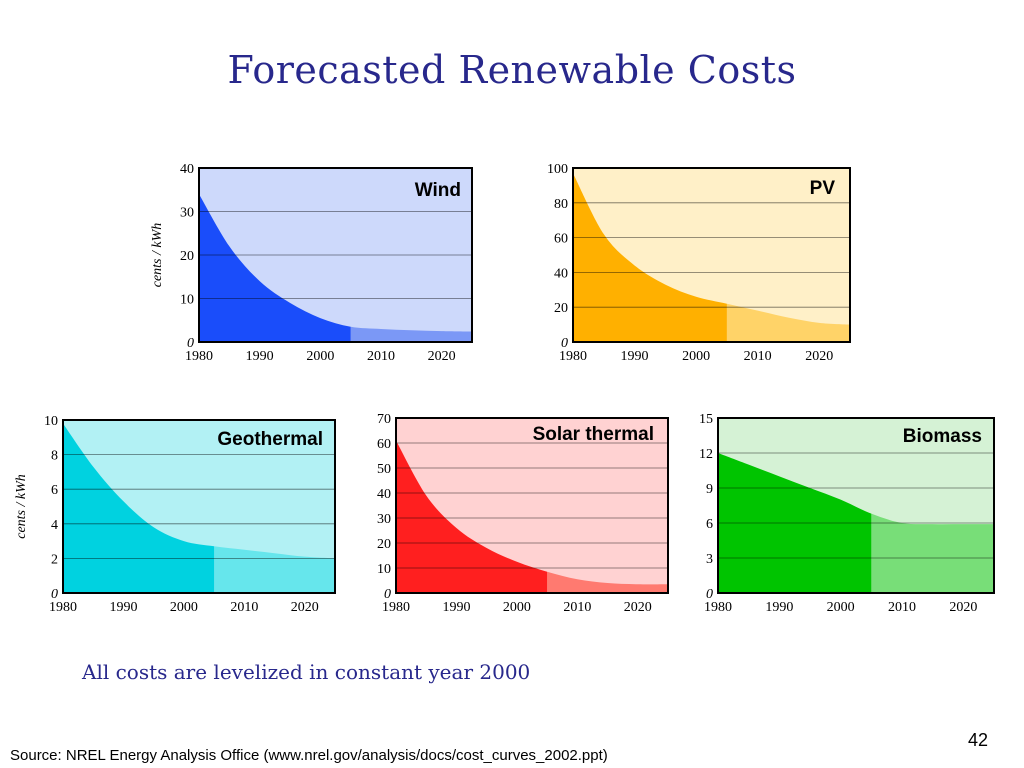 The image size is (1024, 768). I want to click on y-tick-label: 2, so click(54, 559).